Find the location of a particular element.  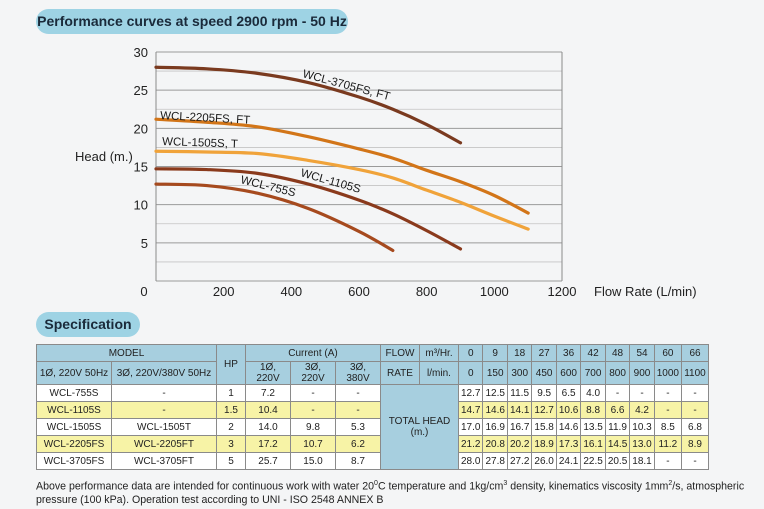

header-model: MODEL is located at coordinates (126, 353).